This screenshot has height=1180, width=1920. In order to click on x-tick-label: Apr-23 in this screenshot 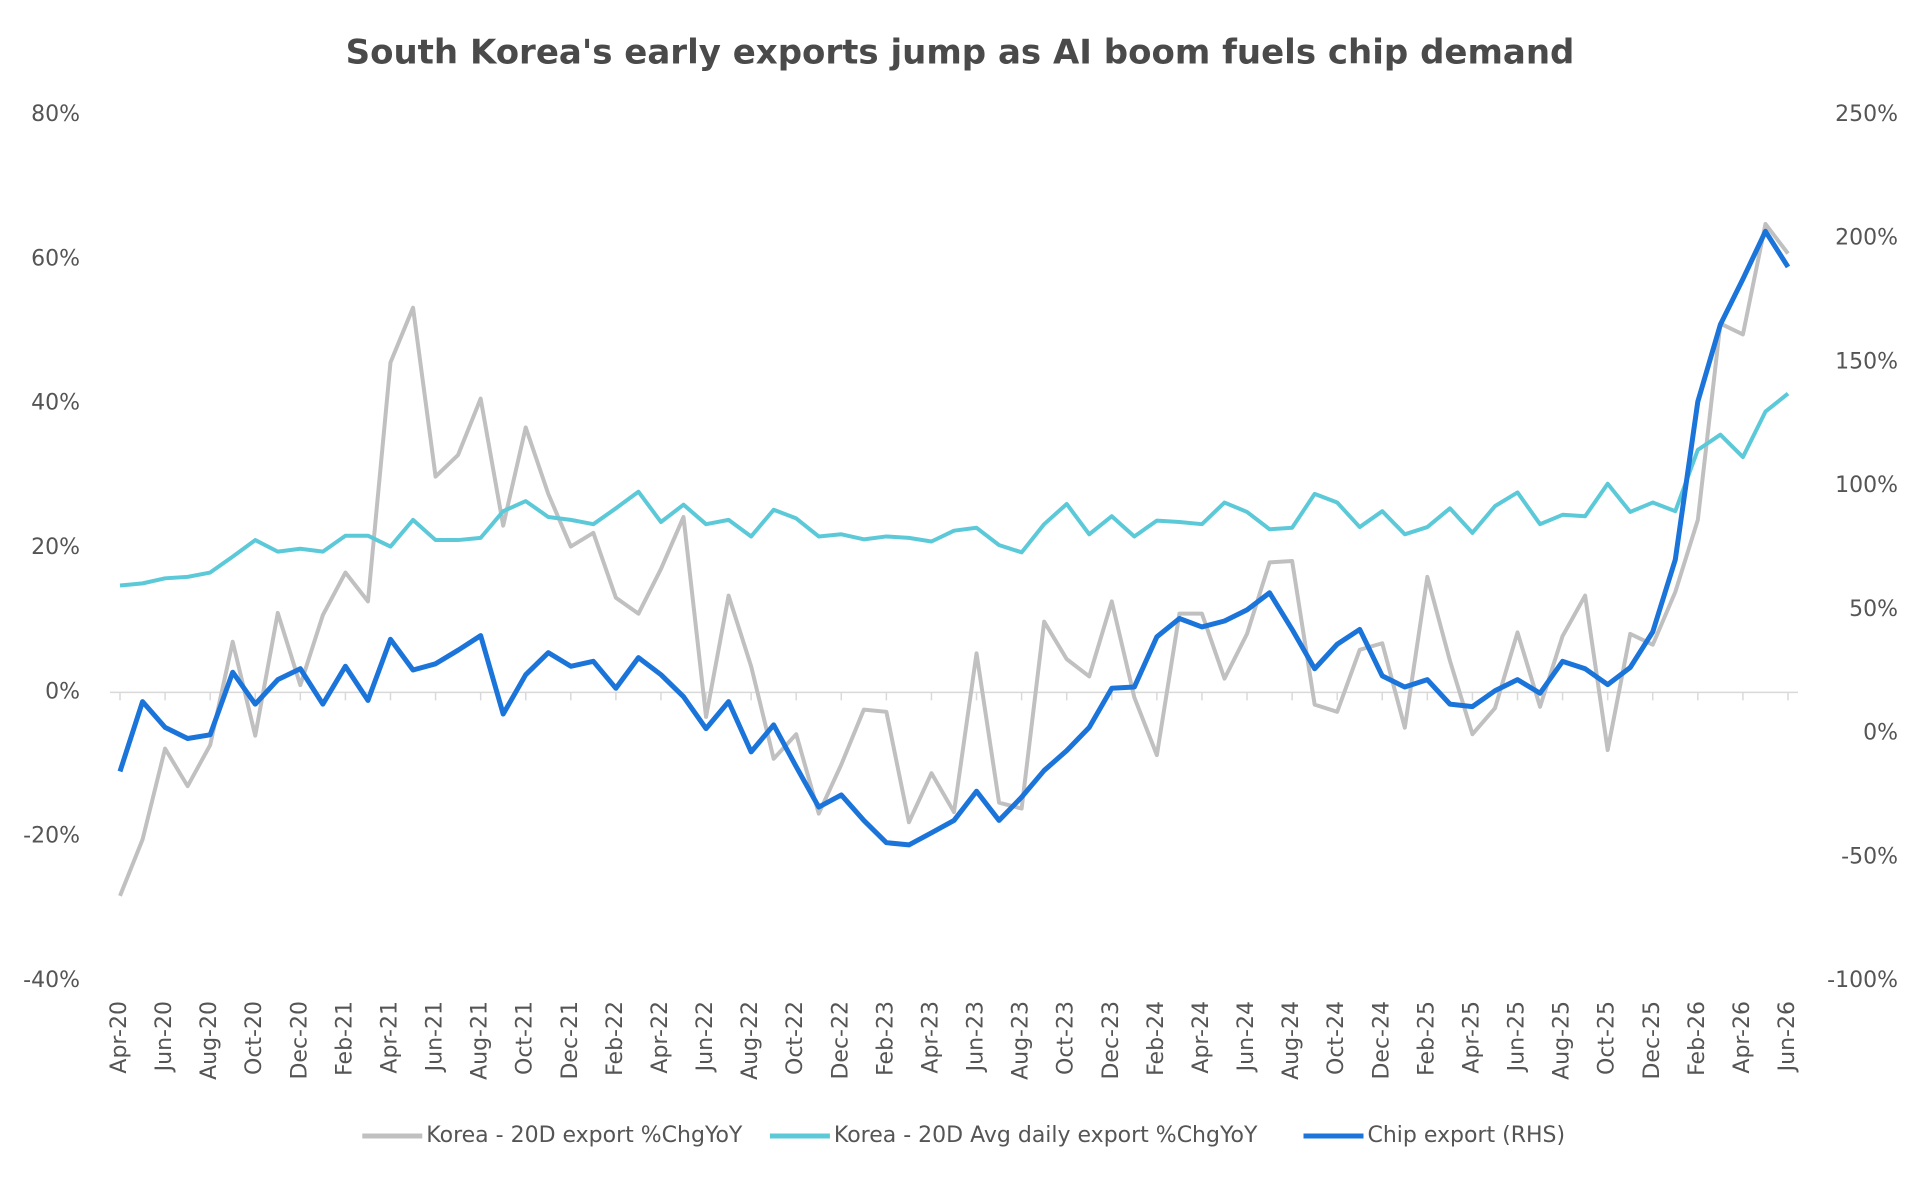, I will do `click(930, 1037)`.